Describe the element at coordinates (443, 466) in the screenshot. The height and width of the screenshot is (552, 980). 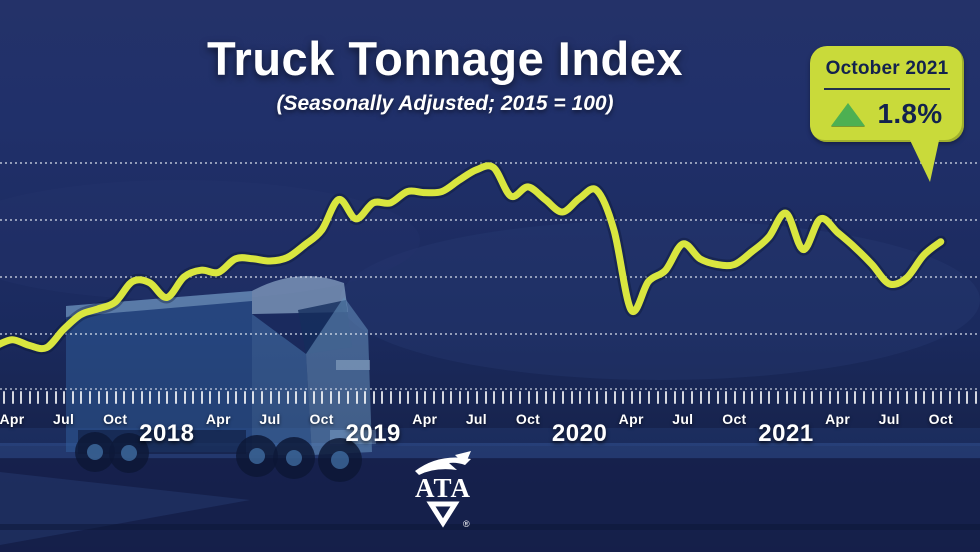
I see `ata-logo-swoosh` at that location.